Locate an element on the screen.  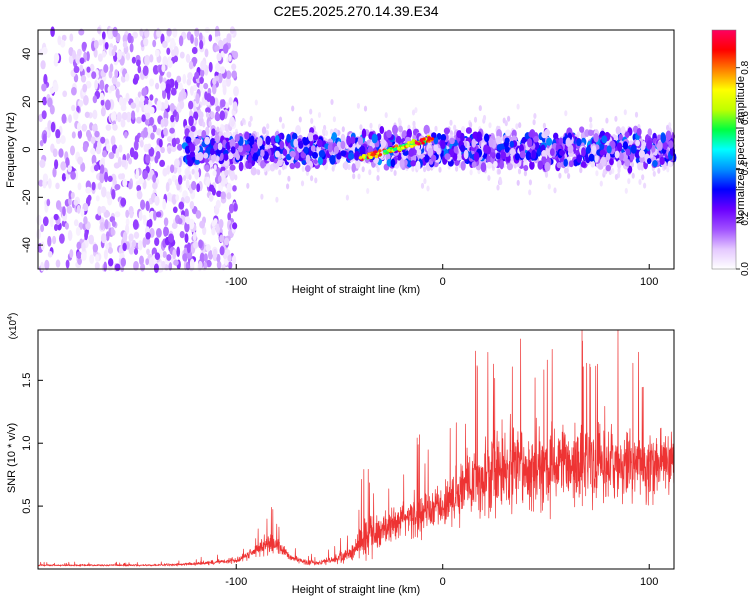
colorbar-tick-label: 0.8 is located at coordinates (745, 67).